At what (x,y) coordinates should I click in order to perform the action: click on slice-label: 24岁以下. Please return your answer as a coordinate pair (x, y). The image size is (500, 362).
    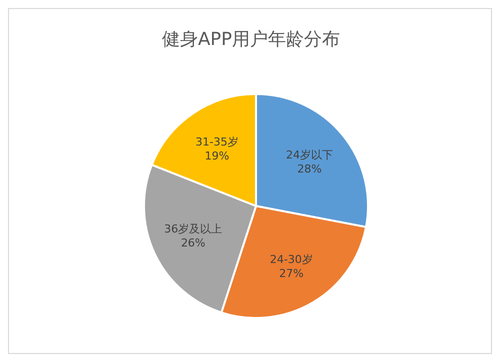
    Looking at the image, I should click on (310, 155).